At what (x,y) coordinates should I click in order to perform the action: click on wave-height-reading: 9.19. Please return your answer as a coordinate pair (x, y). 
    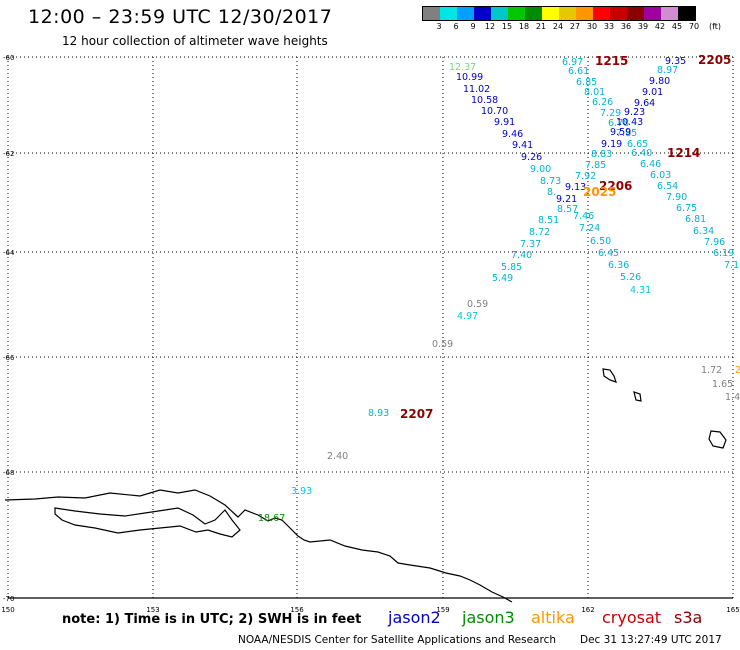
    Looking at the image, I should click on (611, 144).